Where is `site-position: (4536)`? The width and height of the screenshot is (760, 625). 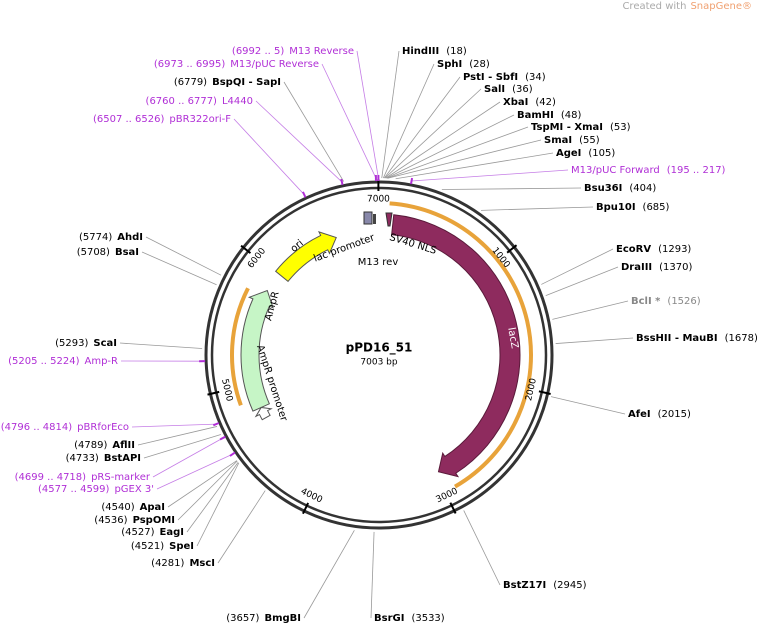
site-position: (4536) is located at coordinates (110, 520).